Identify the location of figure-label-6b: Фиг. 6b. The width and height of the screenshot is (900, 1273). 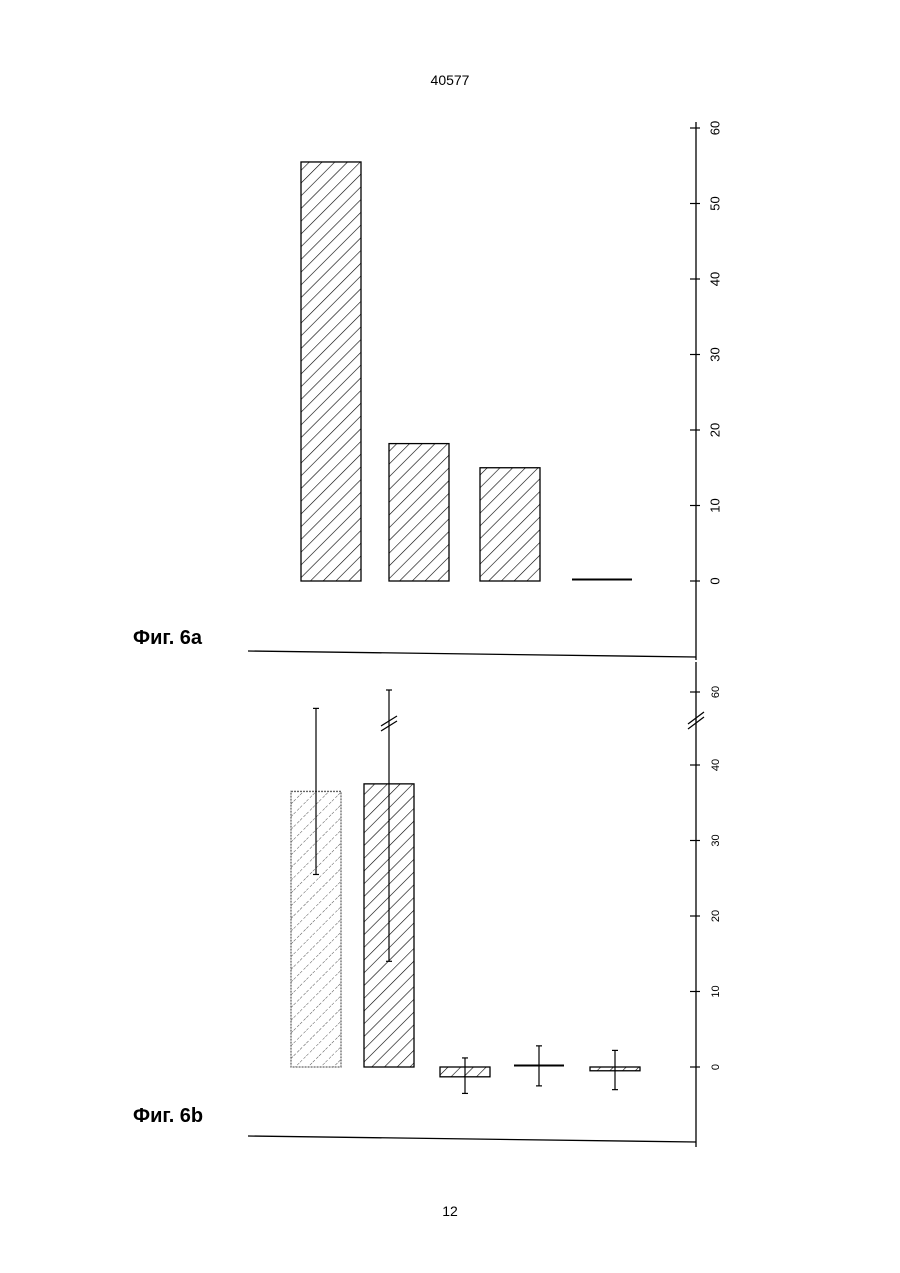
(168, 1116).